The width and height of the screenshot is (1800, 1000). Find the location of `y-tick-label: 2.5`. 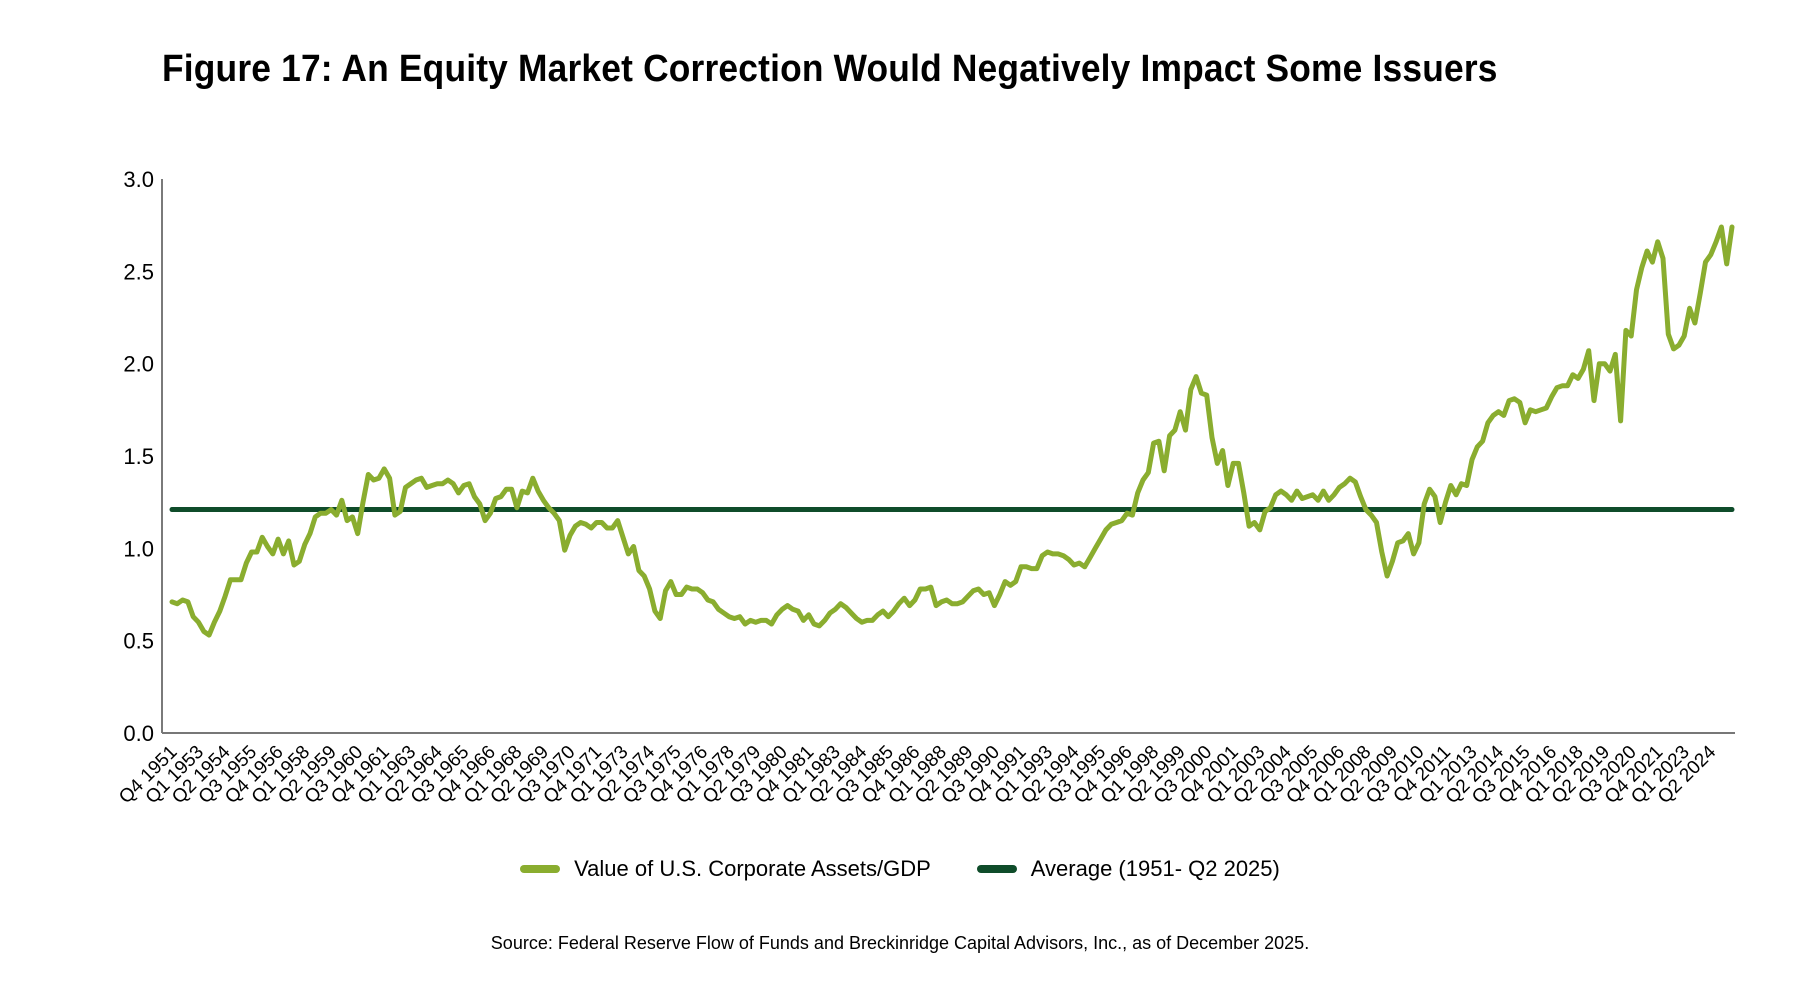

y-tick-label: 2.5 is located at coordinates (138, 271).